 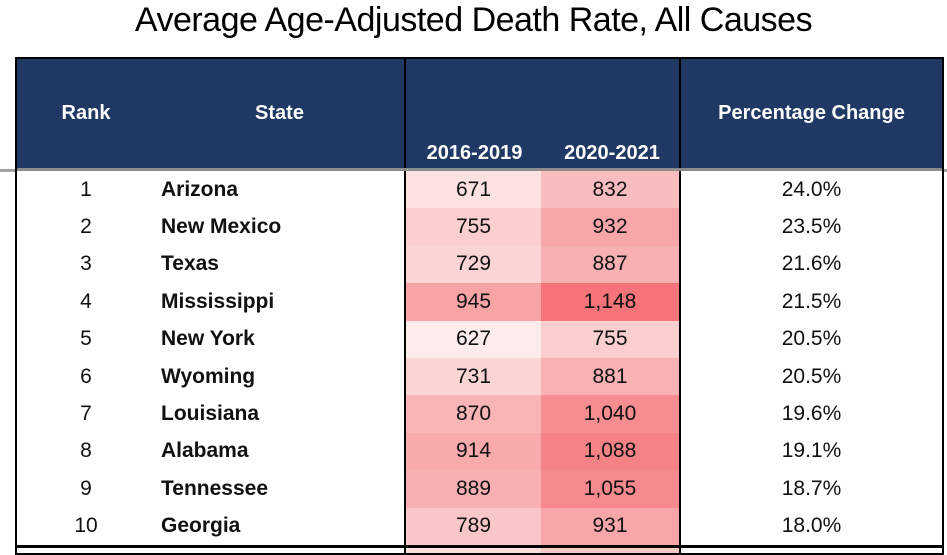 I want to click on table-row: 5 New York 627 755 20.5%, so click(x=479, y=339).